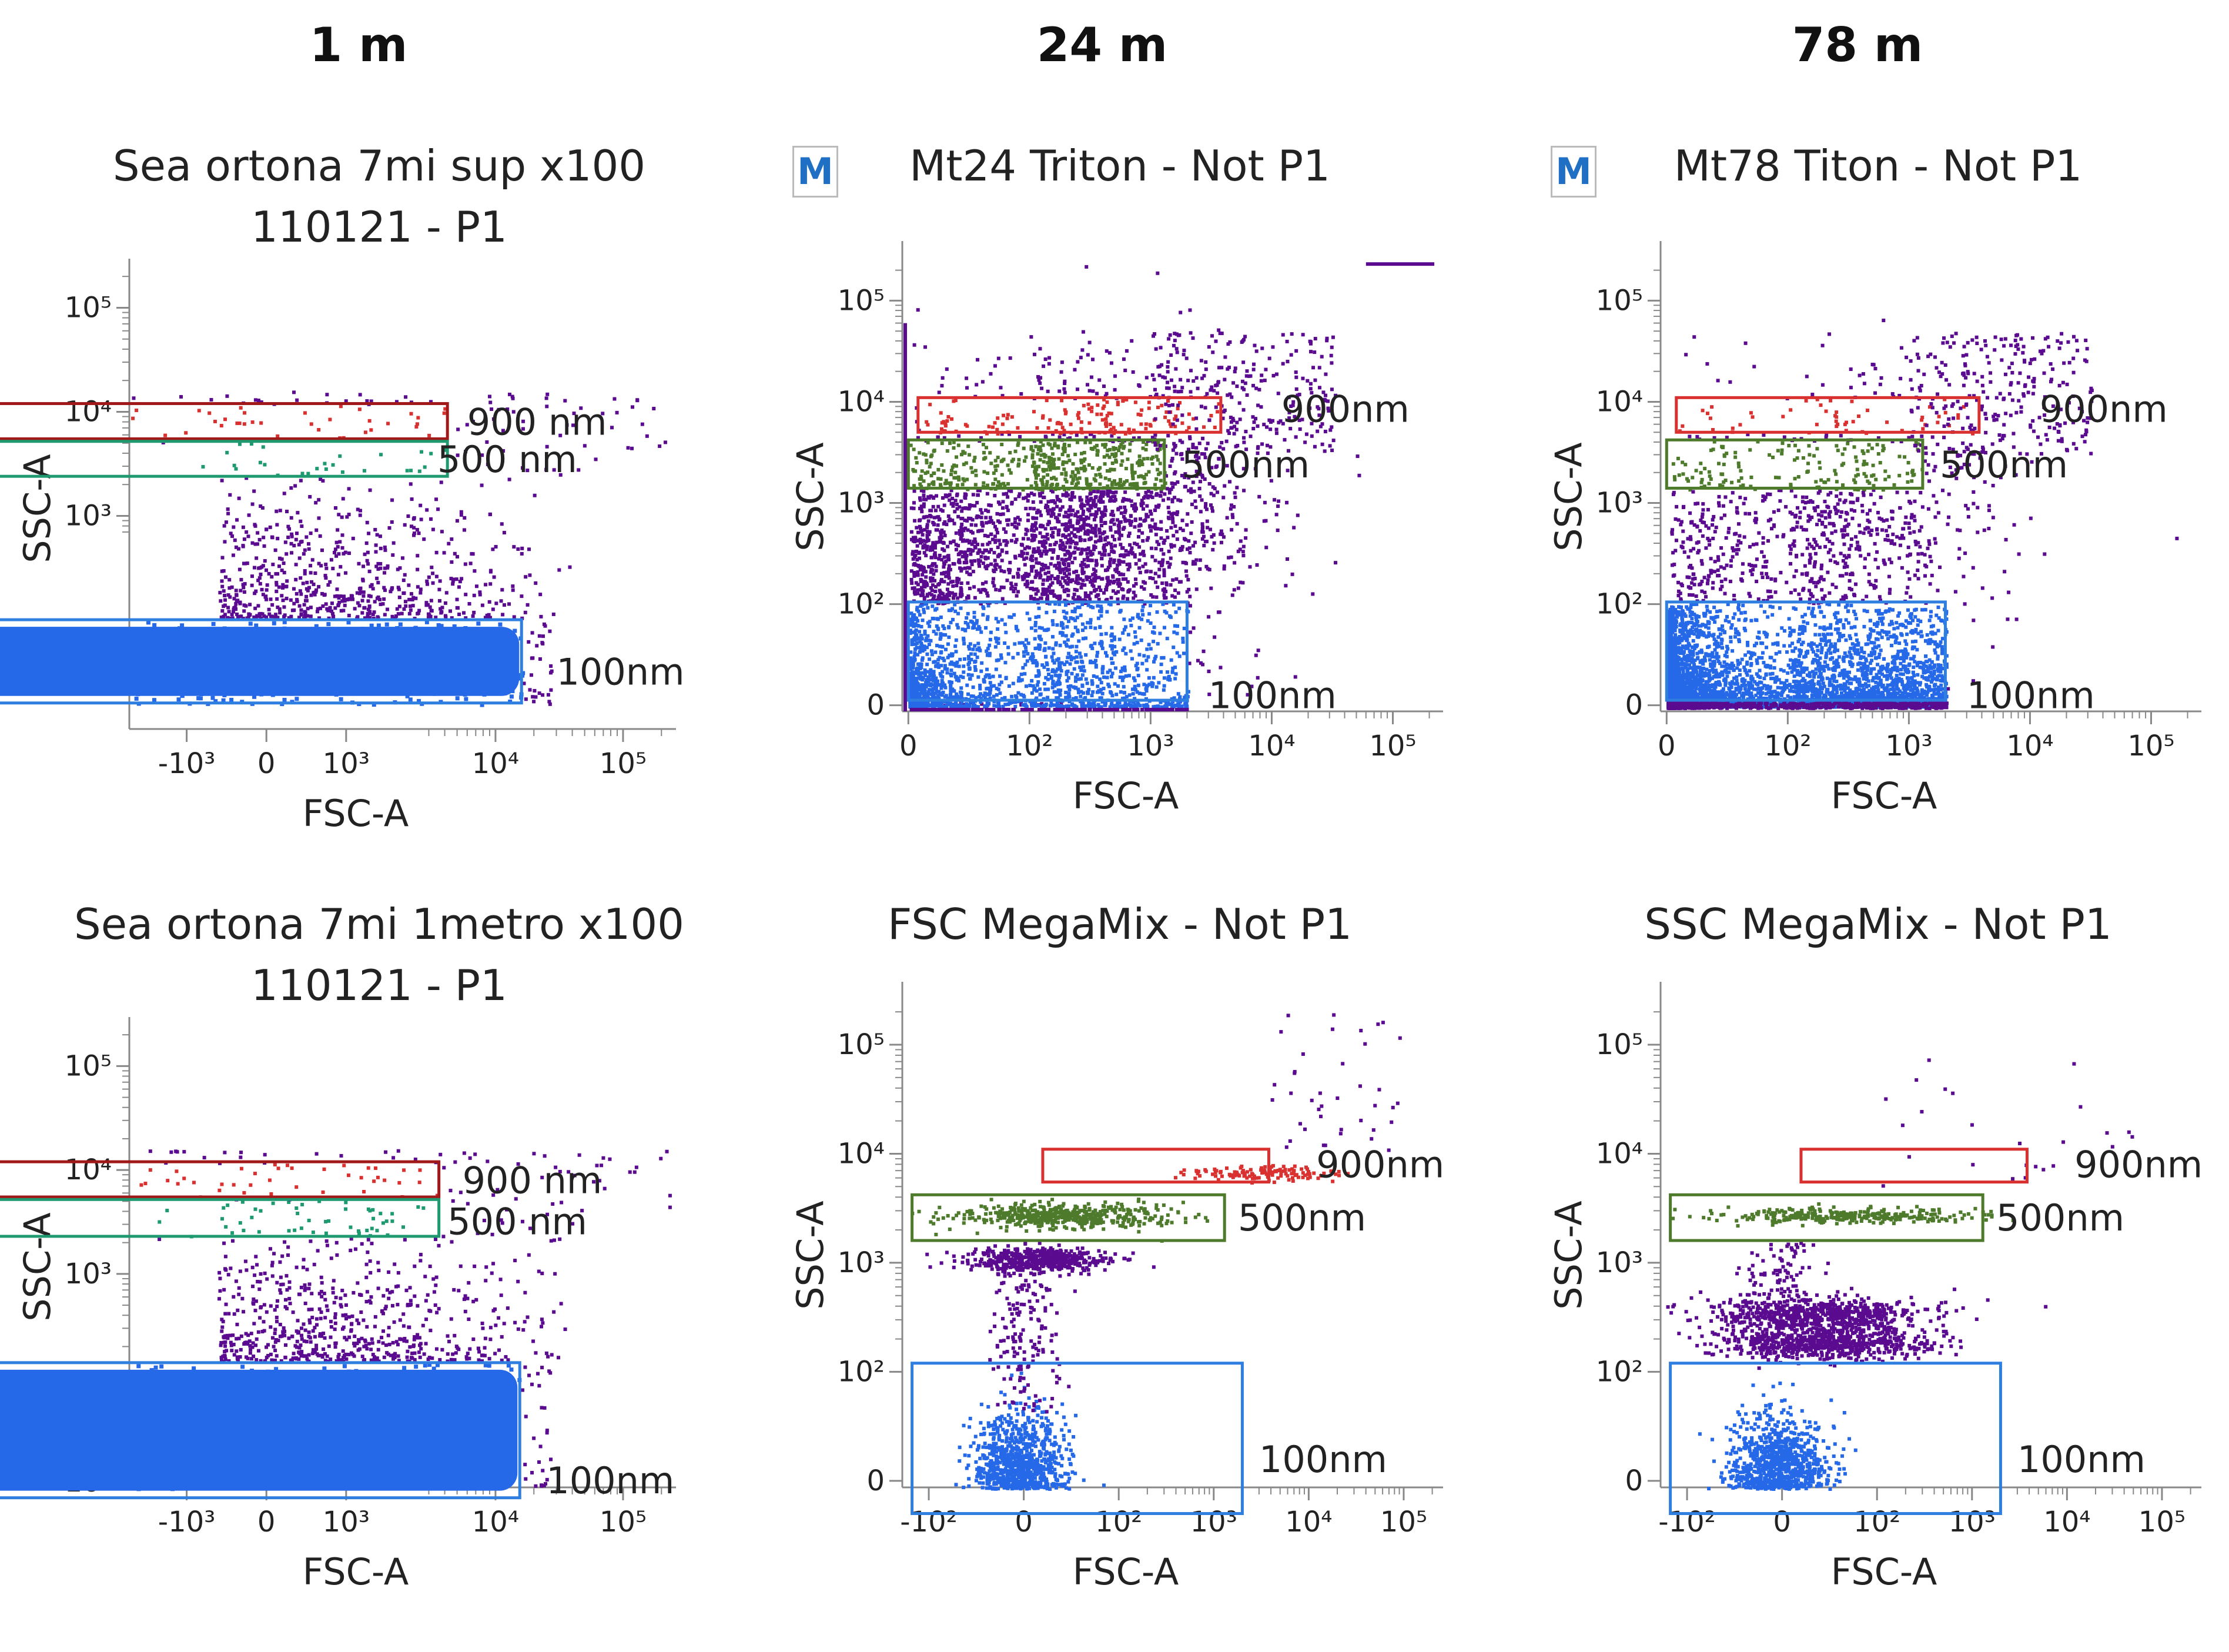 Image resolution: width=2229 pixels, height=1652 pixels. Describe the element at coordinates (495, 764) in the screenshot. I see `x-tick-label: 10⁴` at that location.